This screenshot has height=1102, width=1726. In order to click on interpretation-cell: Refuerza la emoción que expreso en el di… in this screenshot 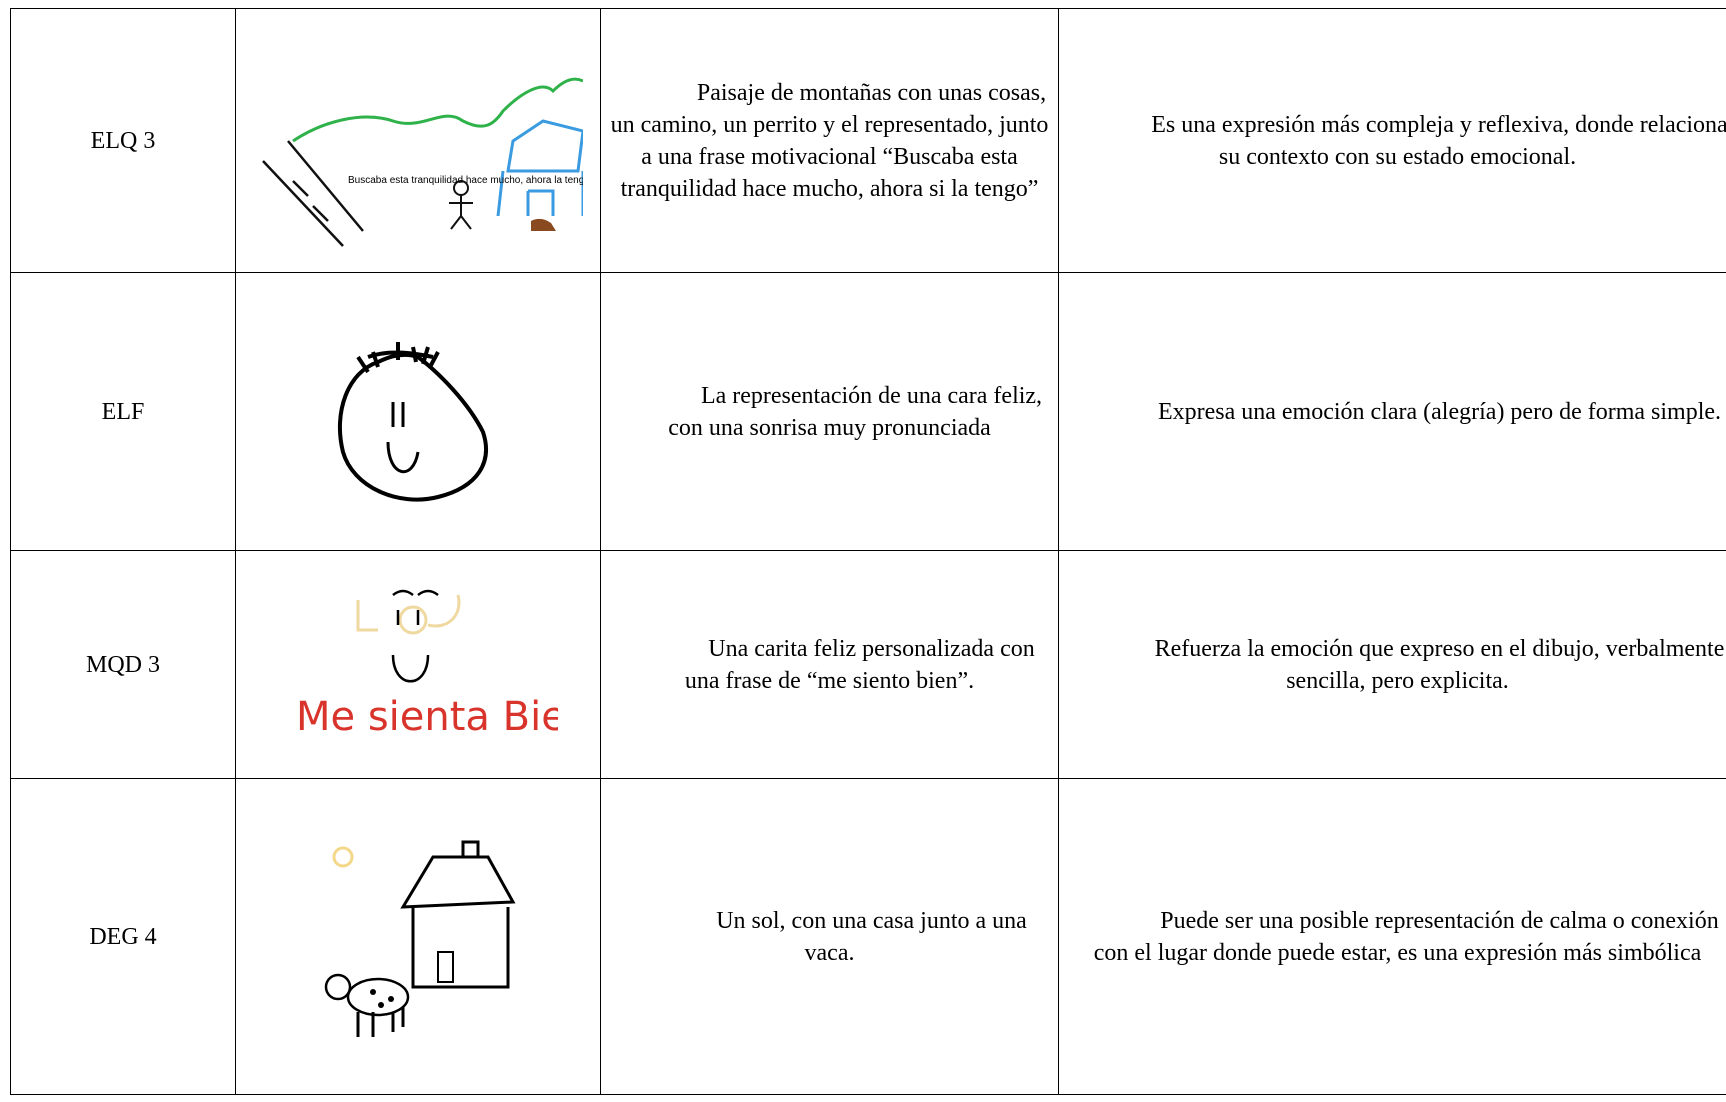, I will do `click(1392, 664)`.